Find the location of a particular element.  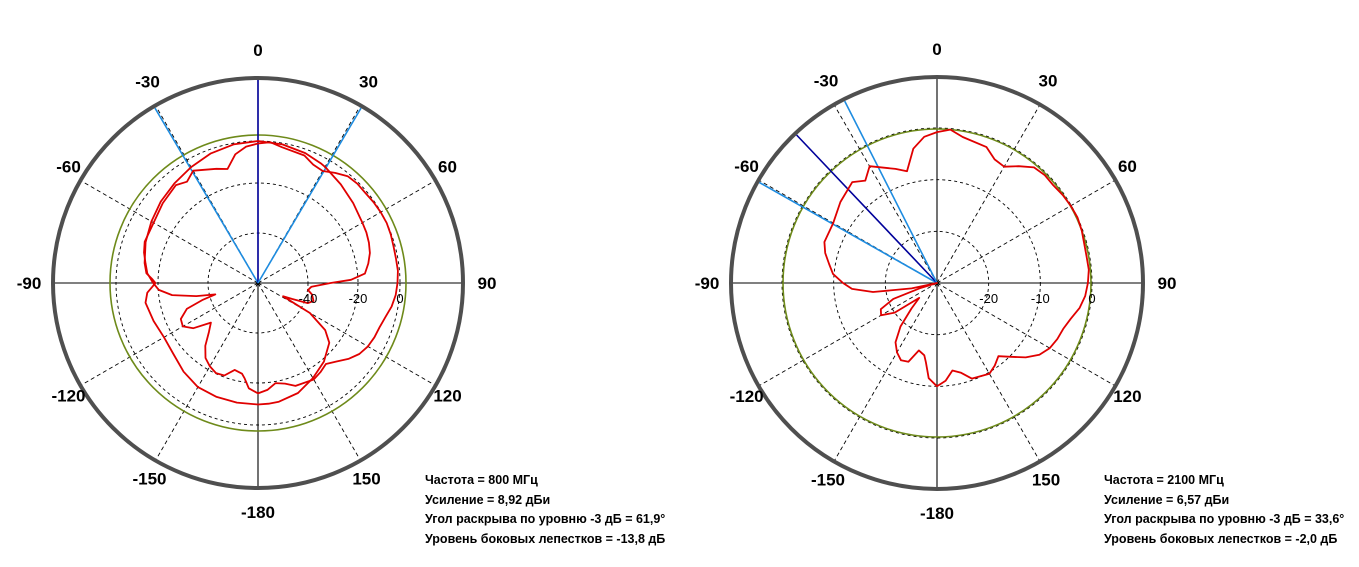

stats-frequency: Частота = 2100 МГц is located at coordinates (1164, 480).